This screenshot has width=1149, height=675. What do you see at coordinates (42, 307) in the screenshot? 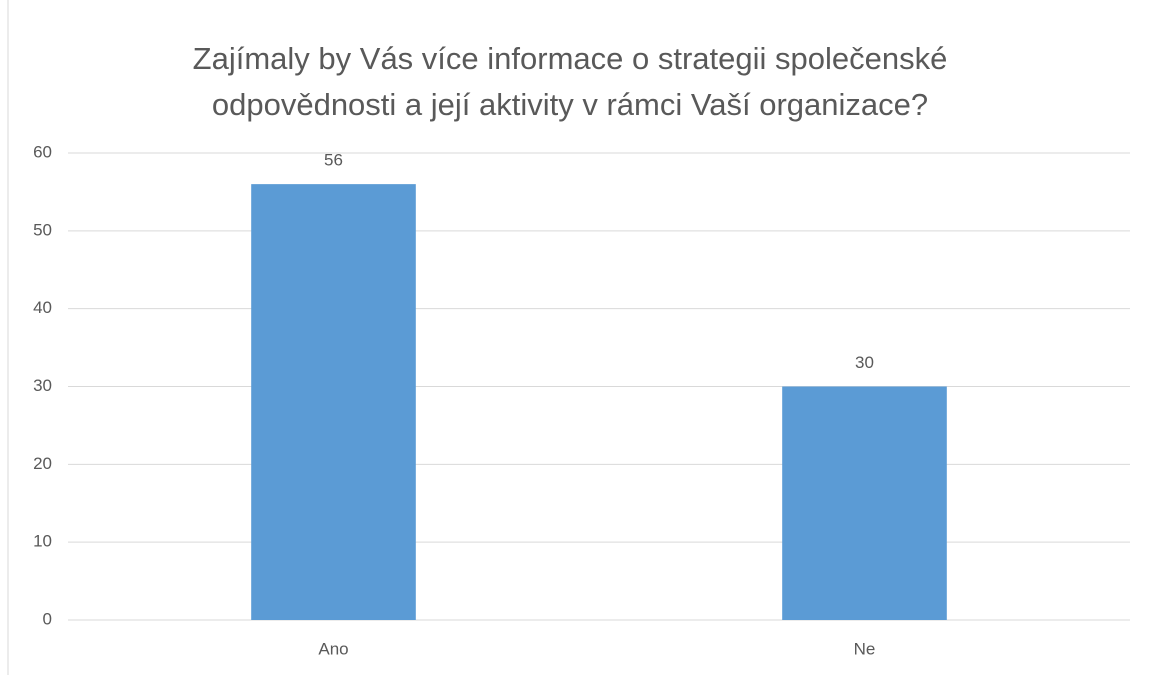
I see `y-tick-label: 40` at bounding box center [42, 307].